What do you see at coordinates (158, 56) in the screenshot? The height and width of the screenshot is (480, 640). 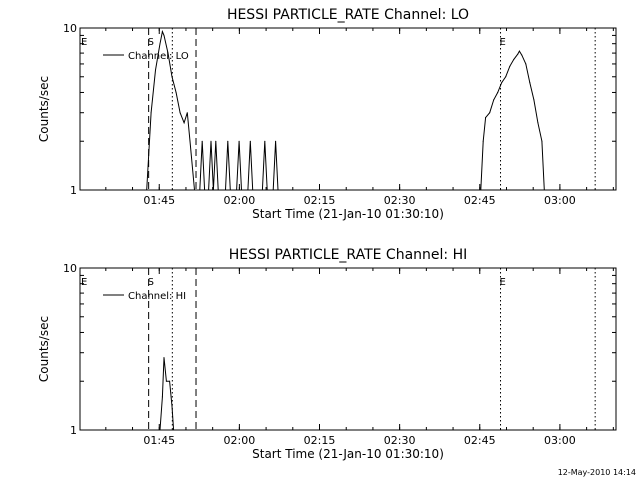 I see `legend-label: Channel: LO` at bounding box center [158, 56].